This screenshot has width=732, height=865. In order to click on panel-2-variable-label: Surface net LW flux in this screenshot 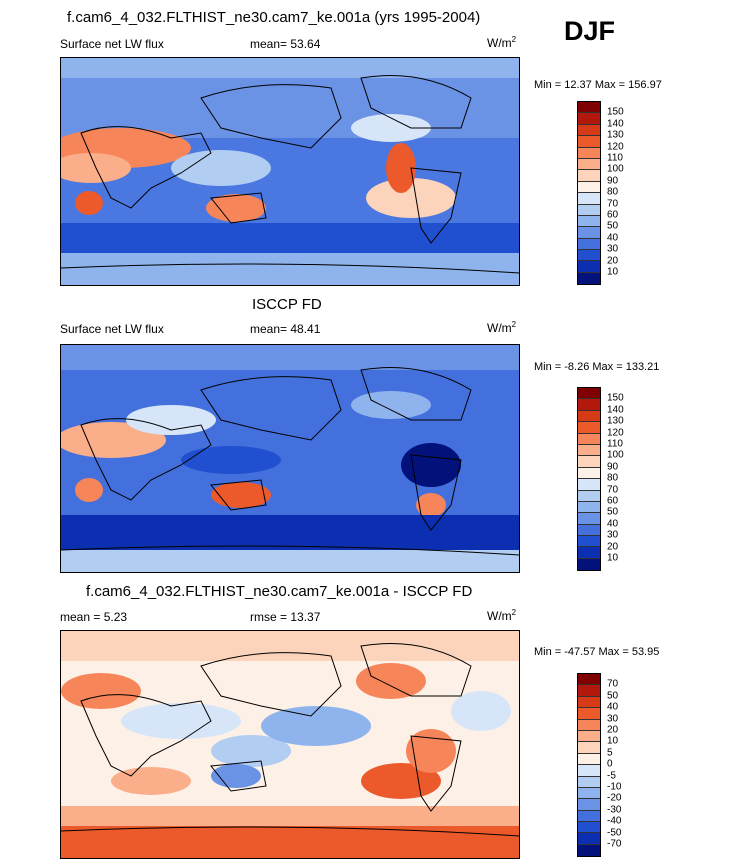, I will do `click(112, 329)`.